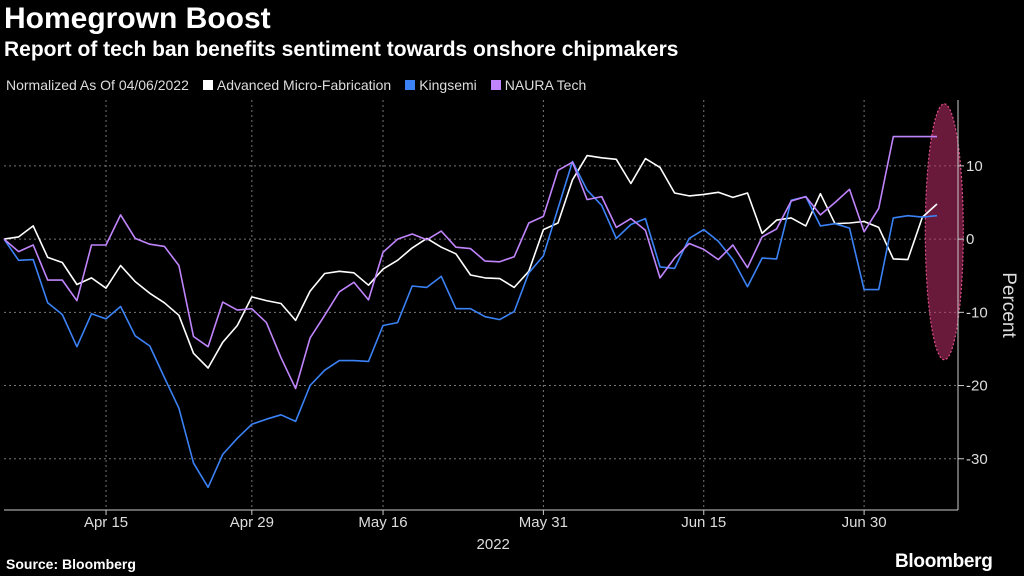 Image resolution: width=1024 pixels, height=576 pixels. What do you see at coordinates (703, 522) in the screenshot?
I see `x-tick-label: Jun 15` at bounding box center [703, 522].